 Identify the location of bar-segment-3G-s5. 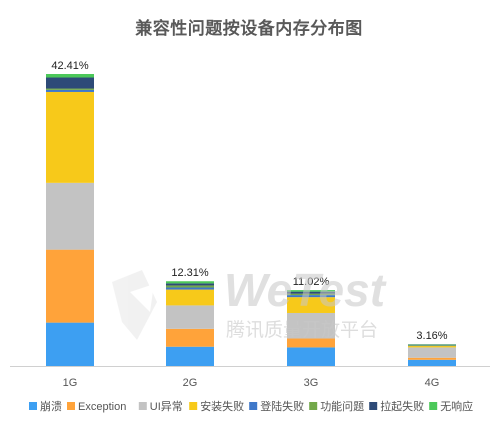
(311, 294).